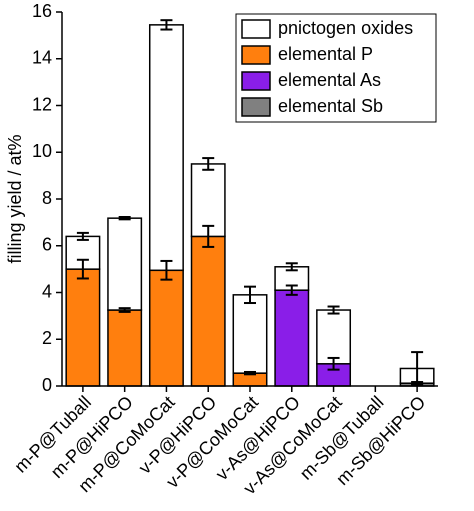 This screenshot has height=511, width=474. What do you see at coordinates (15, 198) in the screenshot?
I see `y-axis-label: filling yield / at%` at bounding box center [15, 198].